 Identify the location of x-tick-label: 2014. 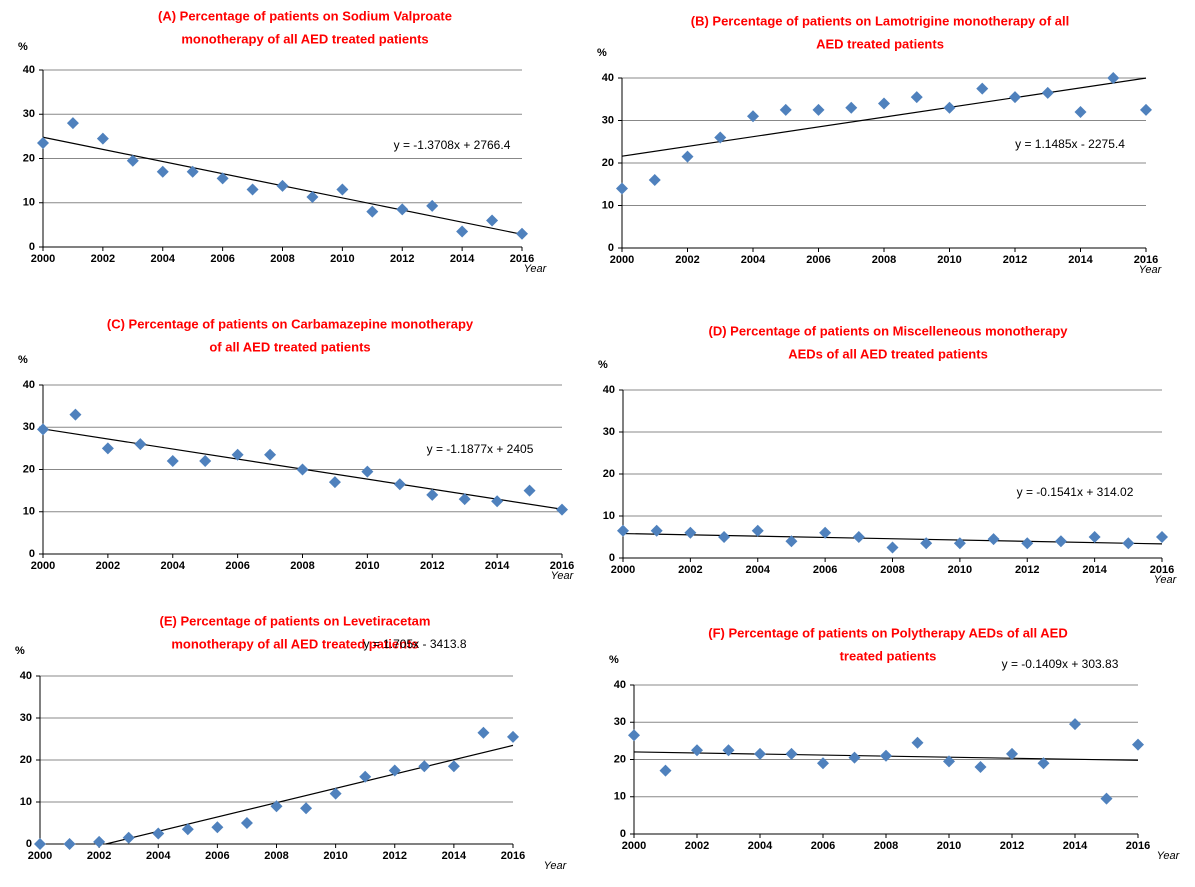
(1080, 260).